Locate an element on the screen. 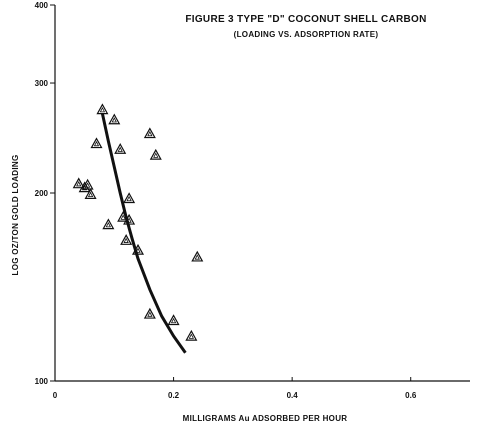  x-axis-label: MILLIGRAMS Au ADSORBED PER HOUR is located at coordinates (265, 418).